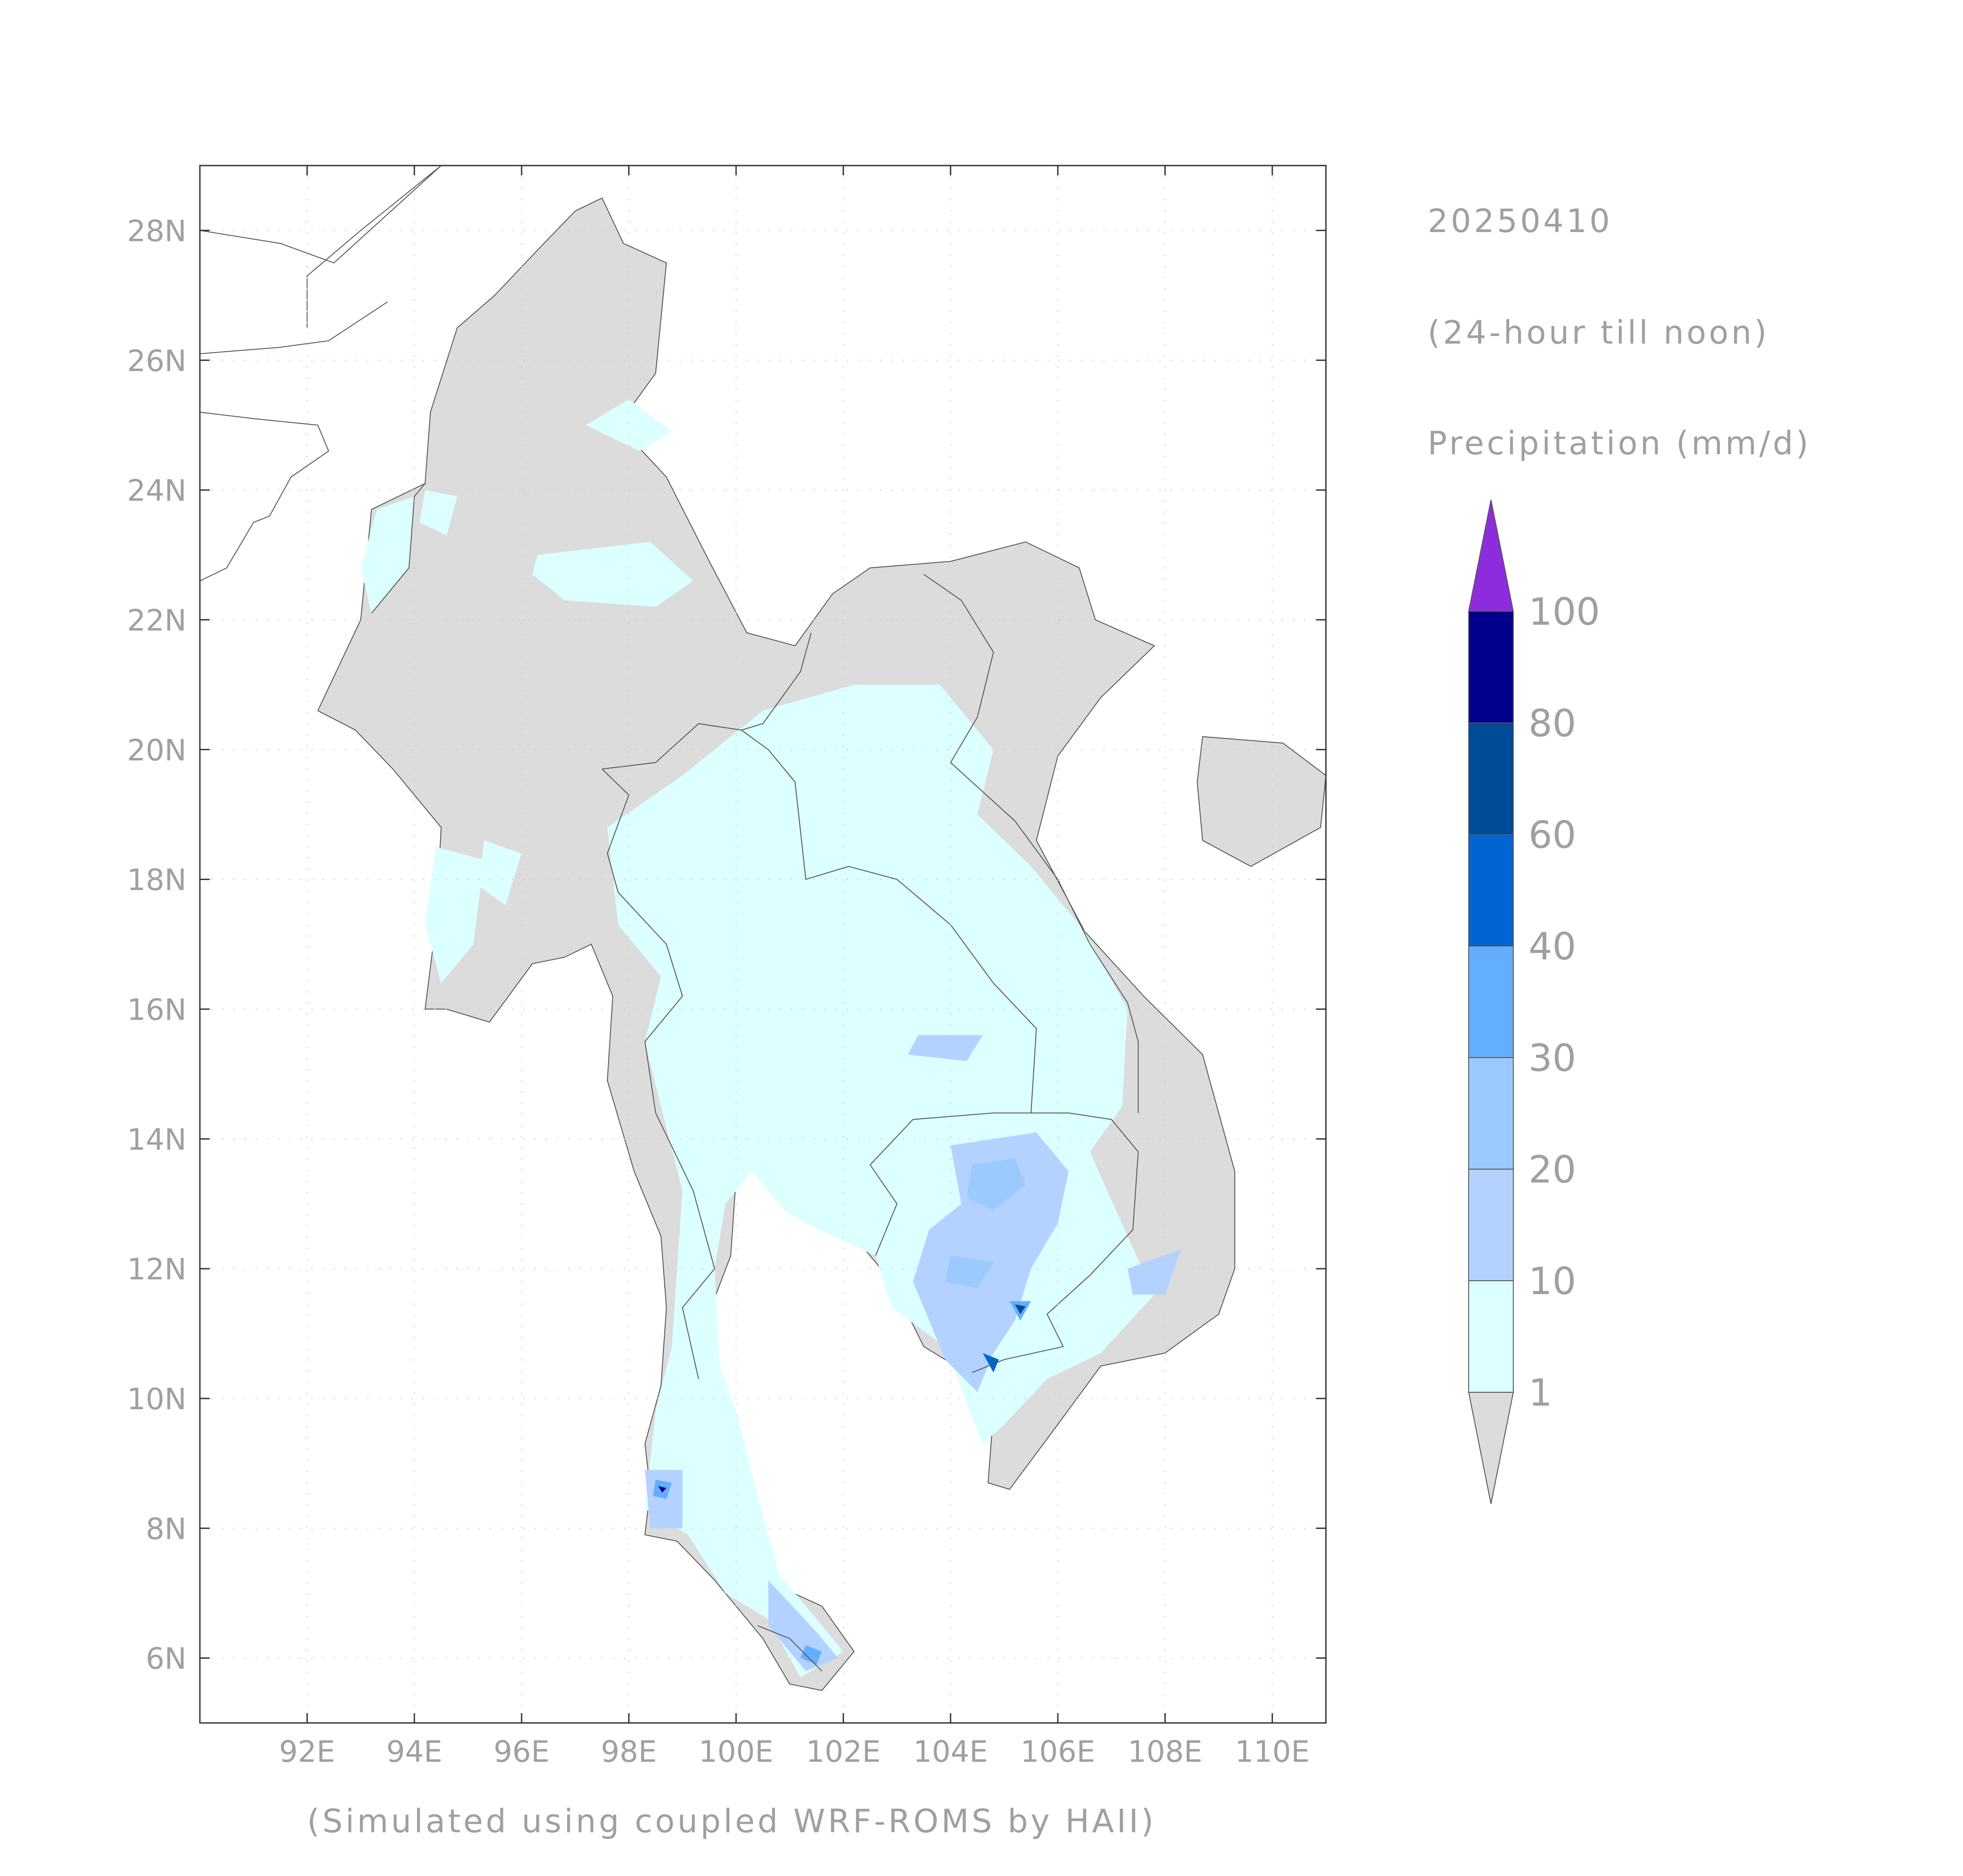 The image size is (1963, 1876). I want to click on legend-under-triangle, so click(1491, 1448).